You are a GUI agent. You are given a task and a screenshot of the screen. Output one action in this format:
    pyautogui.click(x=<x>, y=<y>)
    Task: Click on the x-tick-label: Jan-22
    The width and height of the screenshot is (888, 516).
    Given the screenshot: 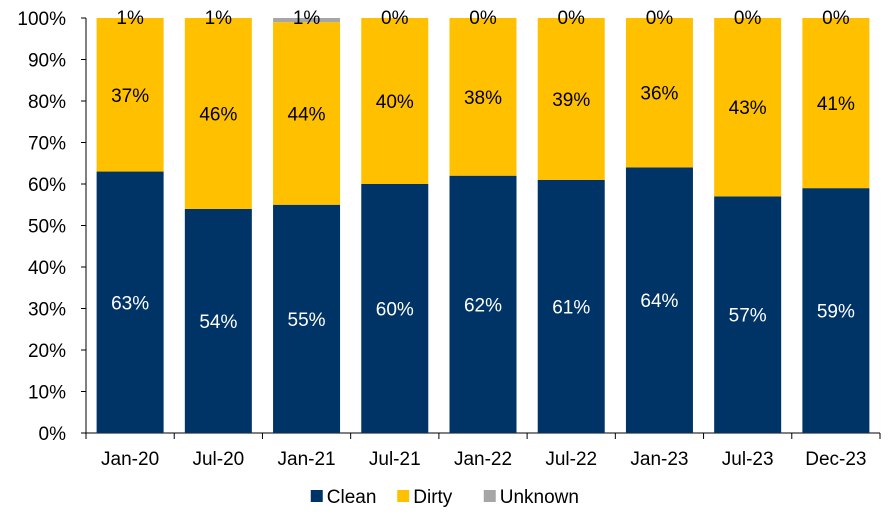 What is the action you would take?
    pyautogui.click(x=483, y=459)
    